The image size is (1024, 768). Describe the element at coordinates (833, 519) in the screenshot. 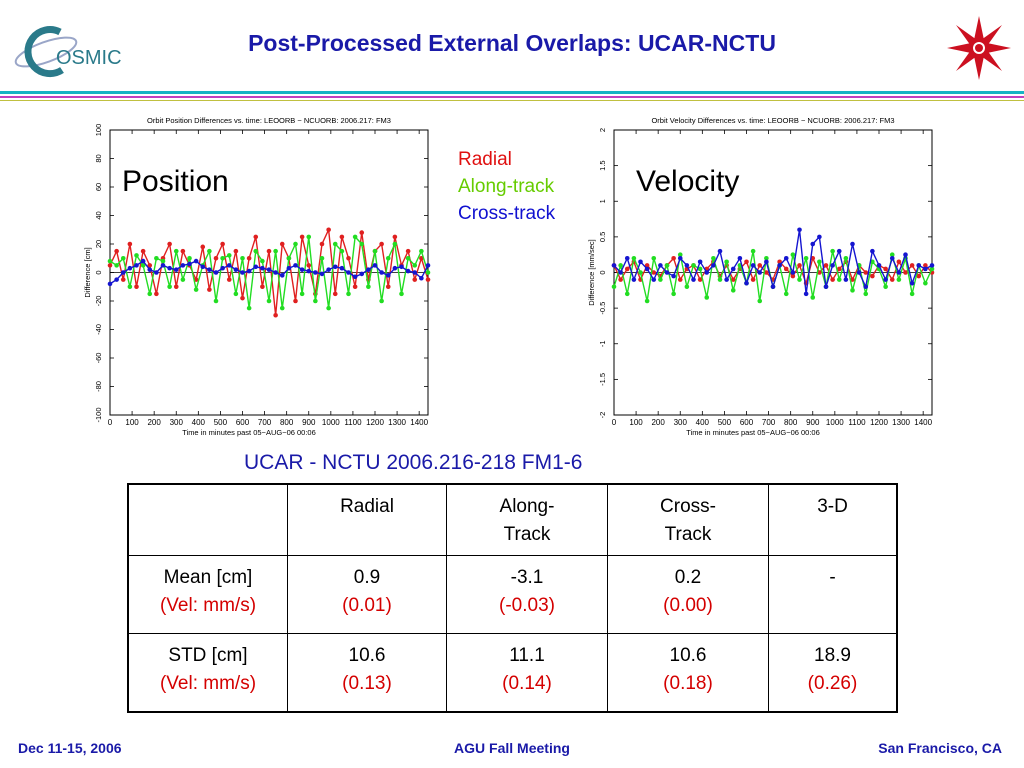

I see `header-3d: 3-D` at that location.